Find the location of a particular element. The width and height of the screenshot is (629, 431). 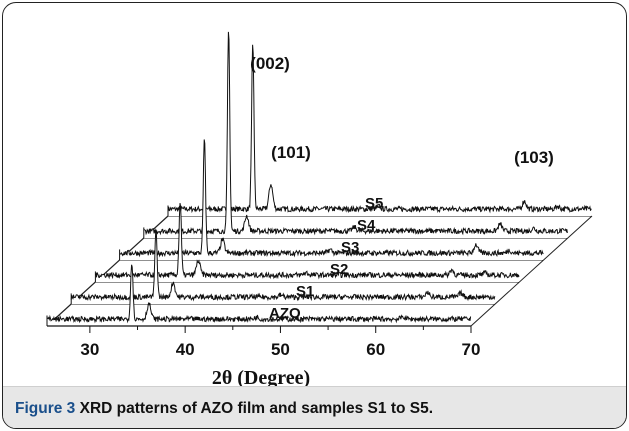

series-mask-s1 is located at coordinates (283, 266).